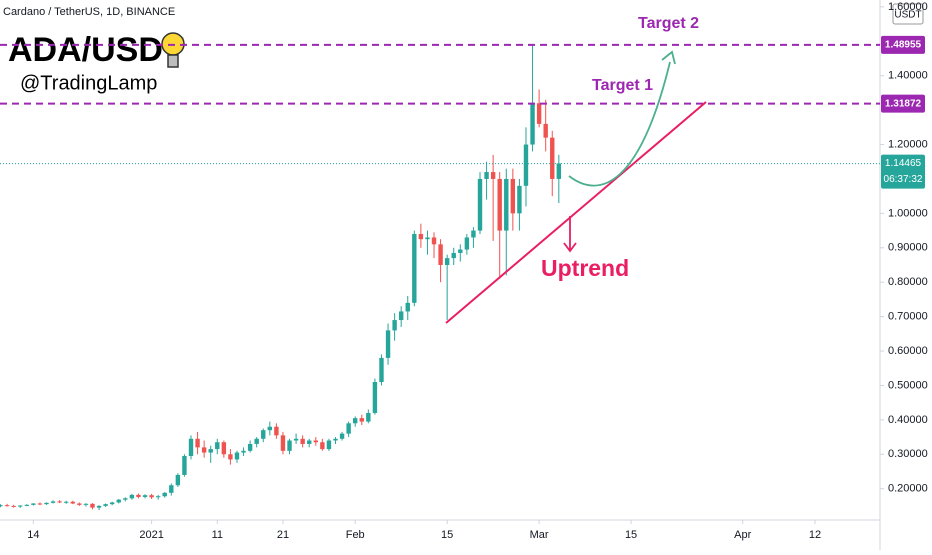 The width and height of the screenshot is (932, 555). I want to click on y-tick-label: 1.00000, so click(908, 213).